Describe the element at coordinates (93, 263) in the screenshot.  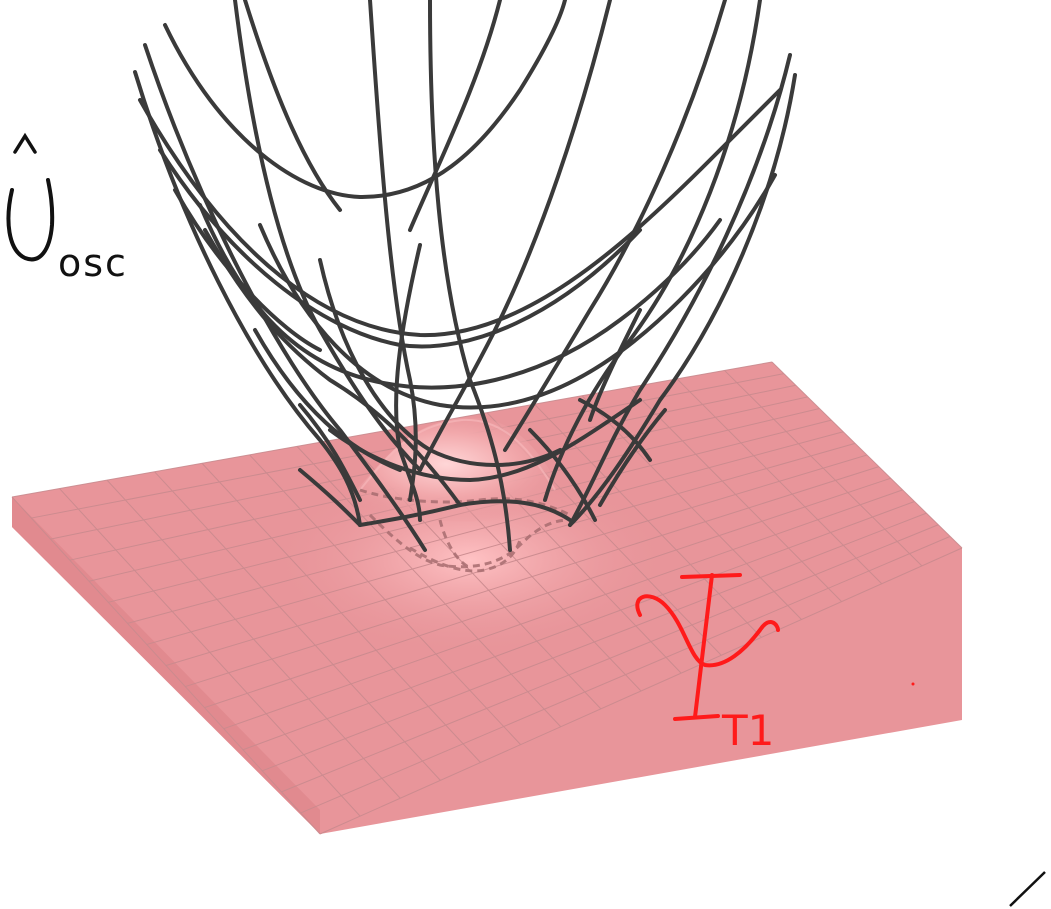
I see `potential-subscript: osc` at that location.